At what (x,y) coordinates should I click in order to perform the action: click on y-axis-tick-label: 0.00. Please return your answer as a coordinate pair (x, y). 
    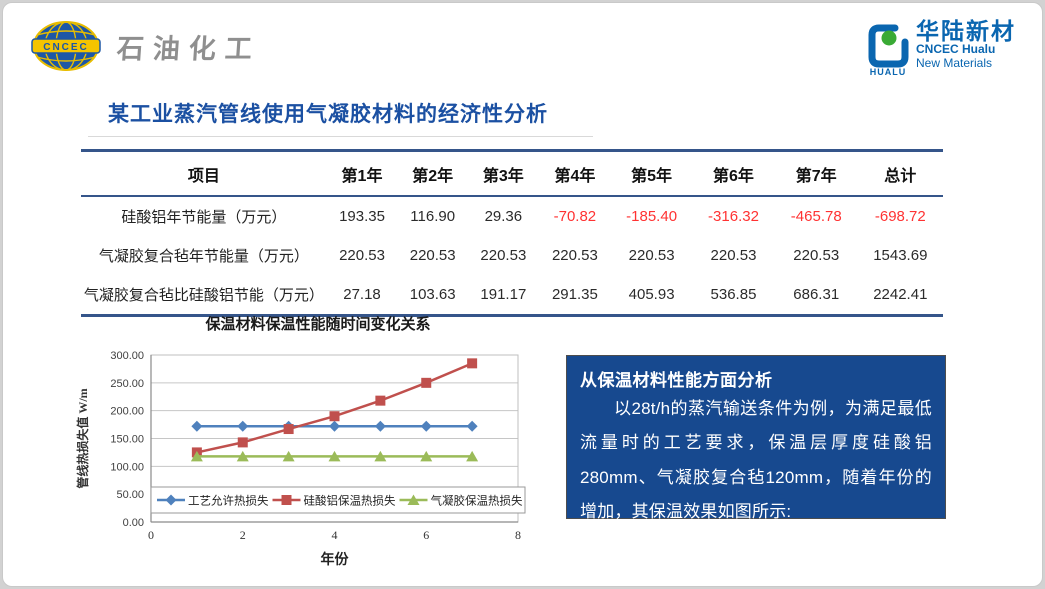
    Looking at the image, I should click on (133, 523).